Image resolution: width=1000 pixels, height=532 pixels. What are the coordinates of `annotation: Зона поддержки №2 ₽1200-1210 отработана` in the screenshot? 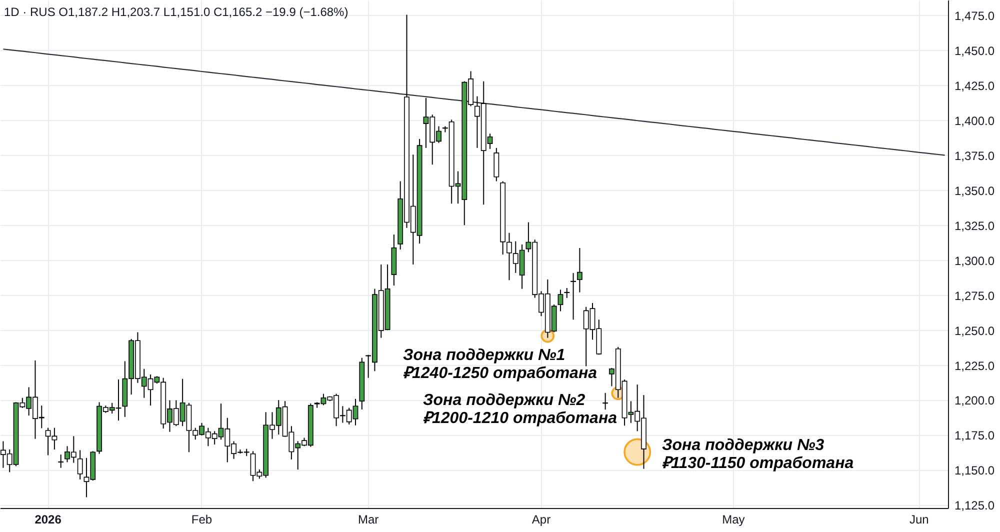 It's located at (520, 409).